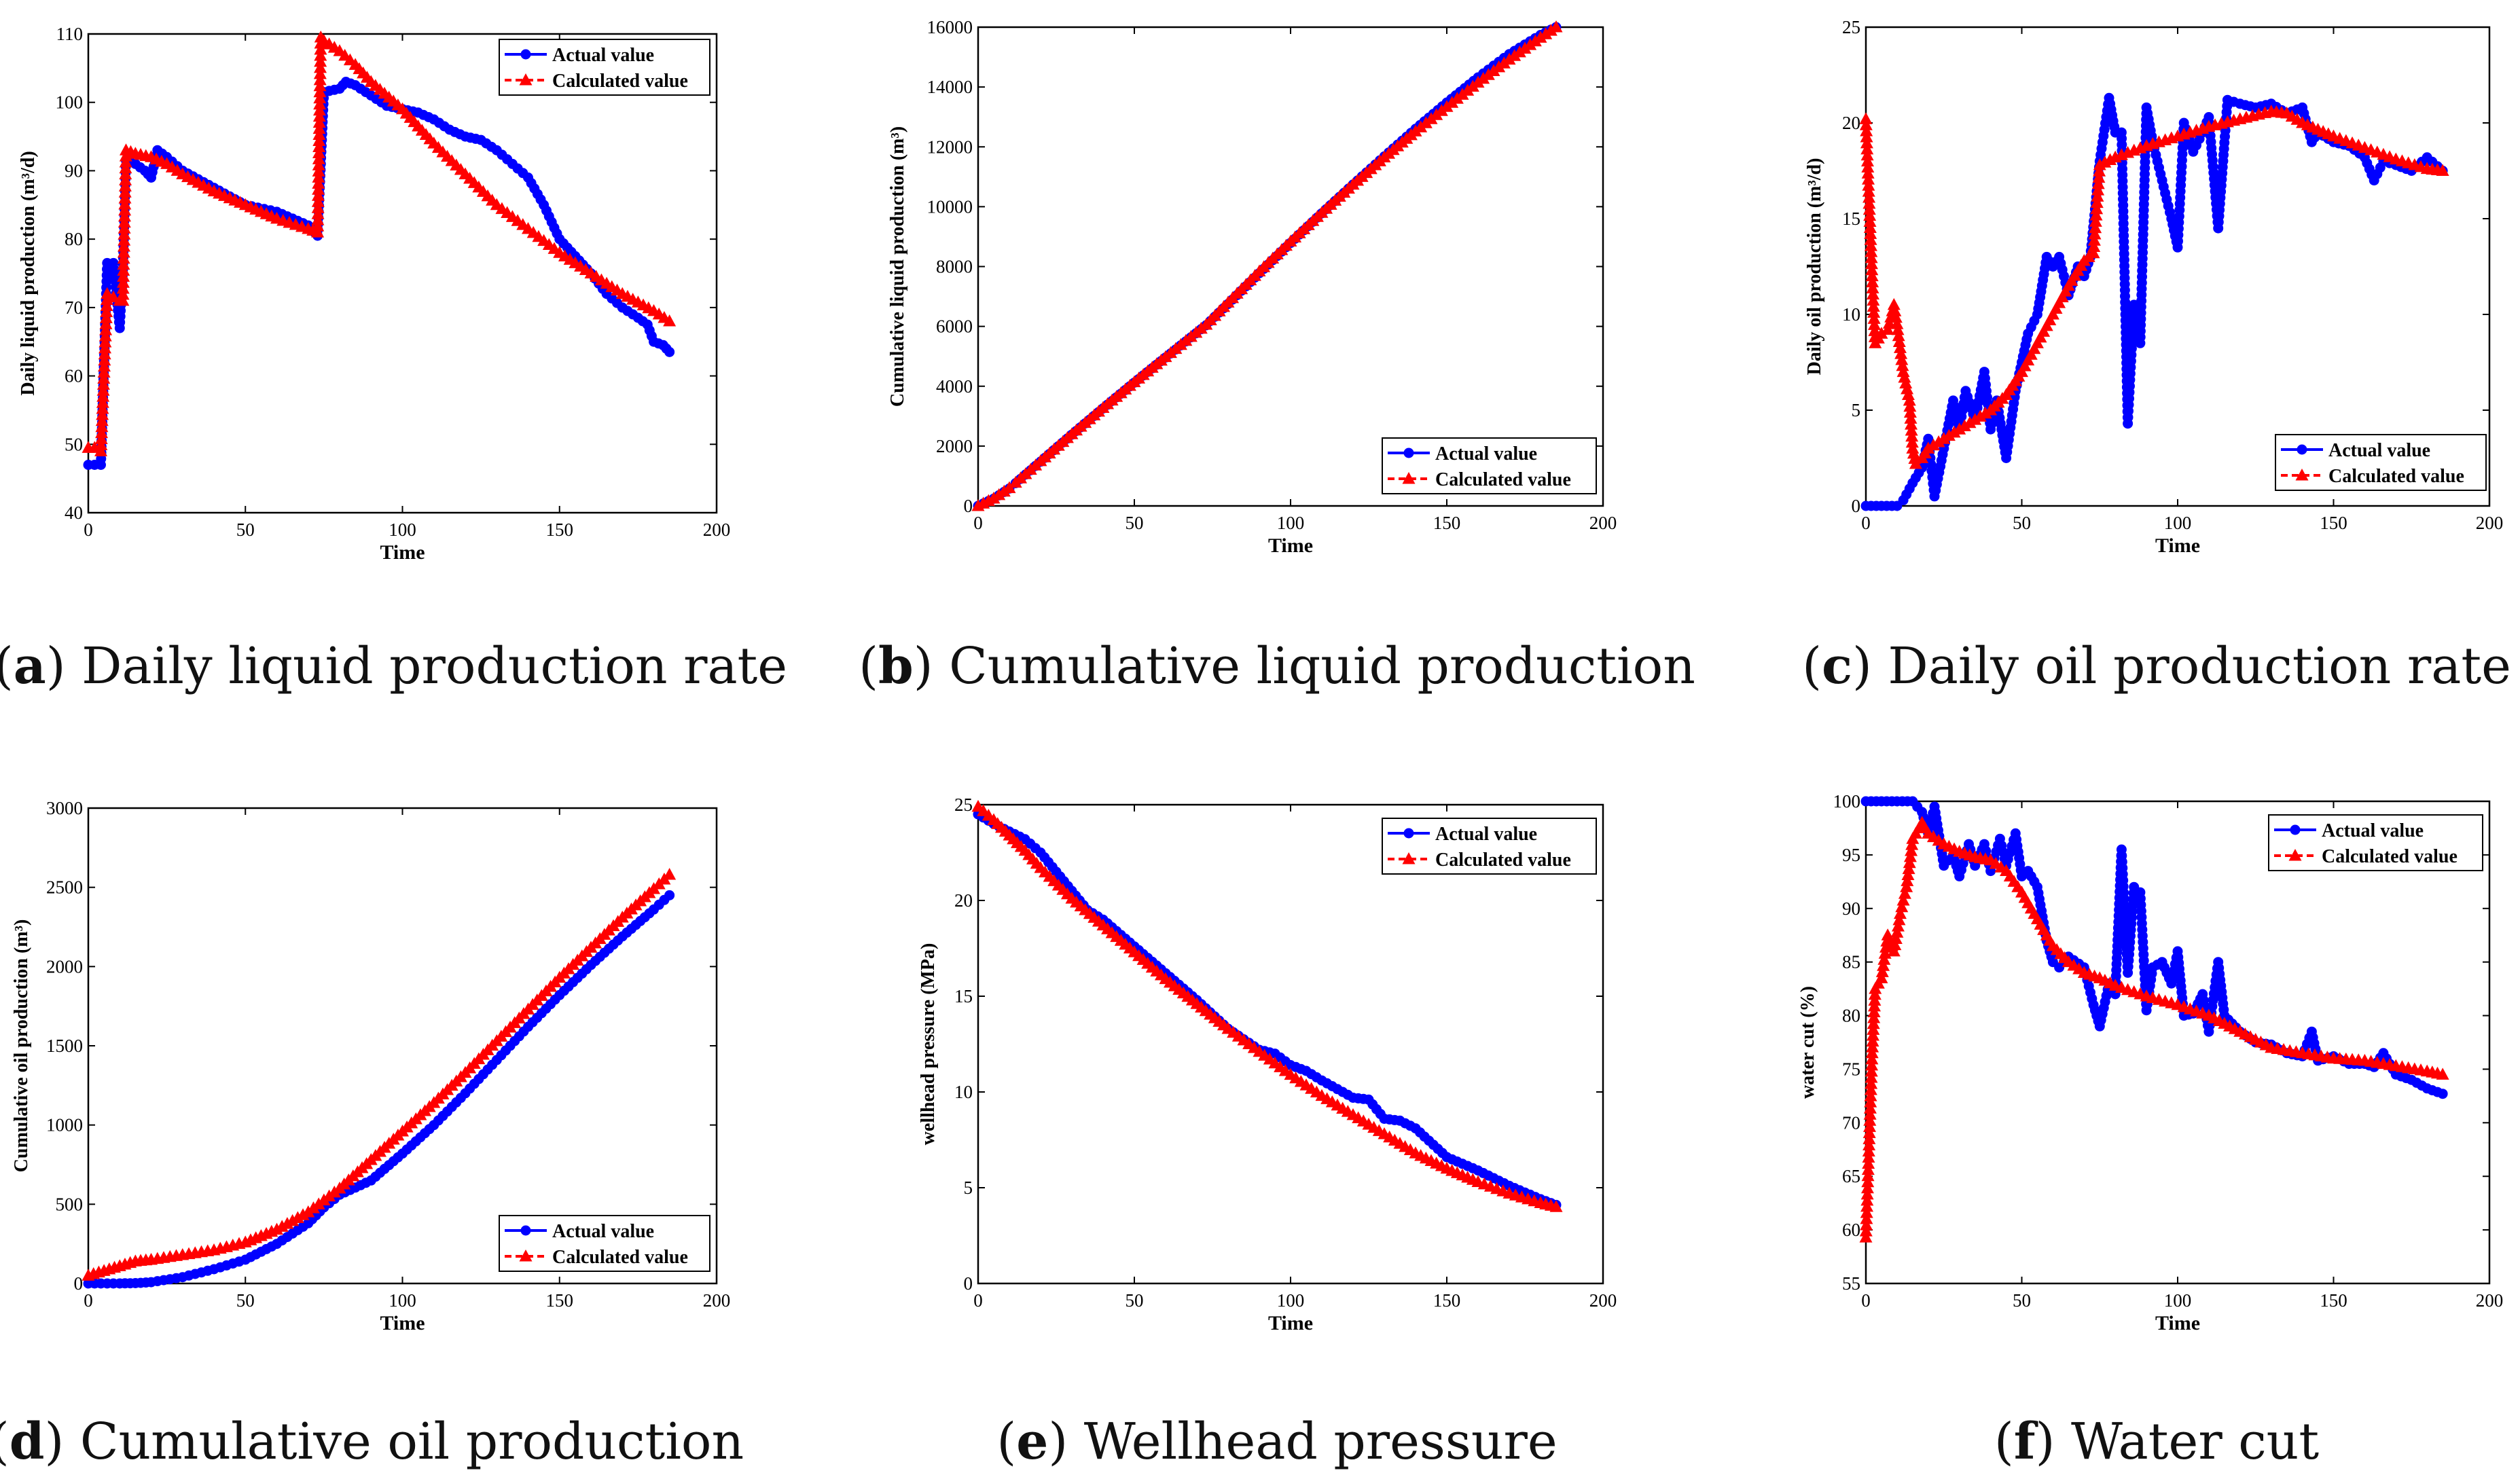 The height and width of the screenshot is (1477, 2520). Describe the element at coordinates (978, 523) in the screenshot. I see `x-tick-label: 0` at that location.